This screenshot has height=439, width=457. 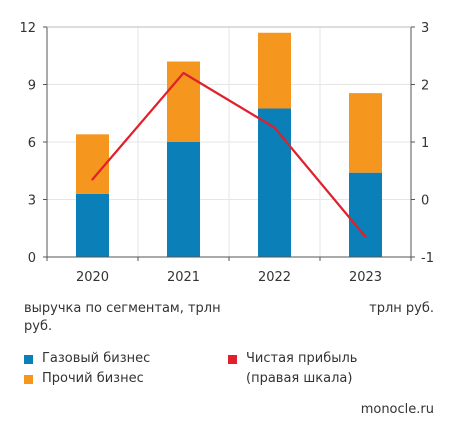 What do you see at coordinates (299, 378) in the screenshot?
I see `legend-sublabel-profit: (правая шкала)` at bounding box center [299, 378].